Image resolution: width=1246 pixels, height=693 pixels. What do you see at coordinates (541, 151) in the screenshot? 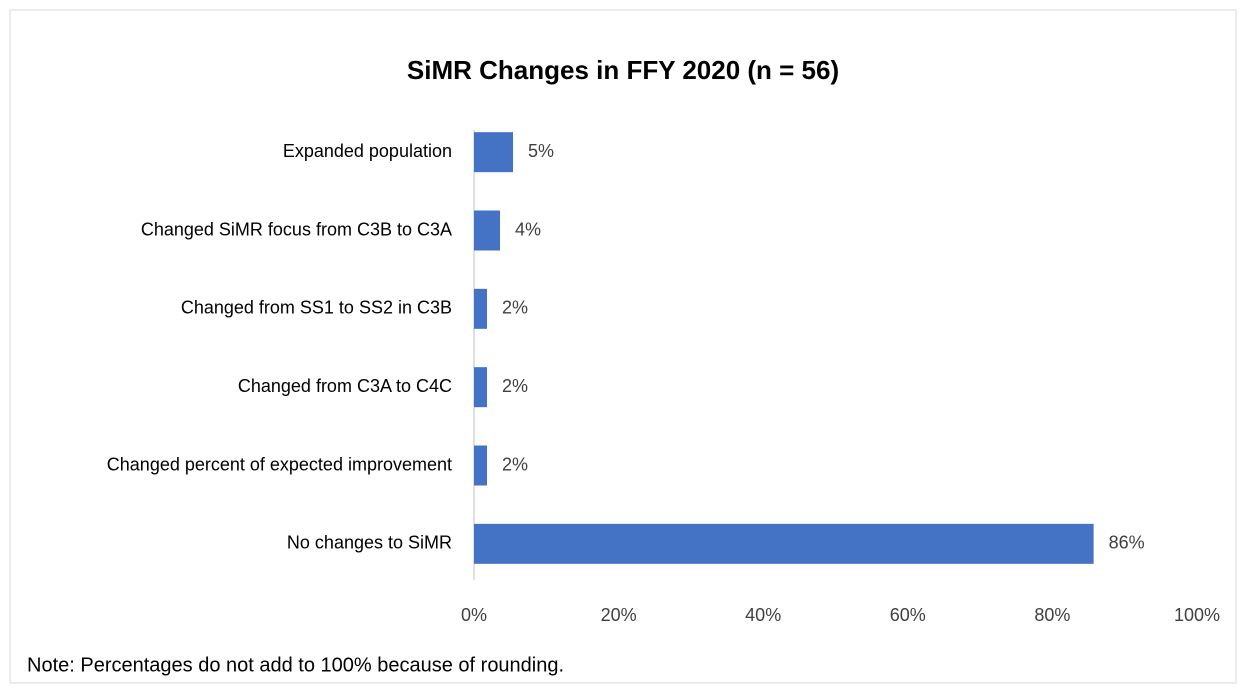
I see `value-label: 5%` at bounding box center [541, 151].